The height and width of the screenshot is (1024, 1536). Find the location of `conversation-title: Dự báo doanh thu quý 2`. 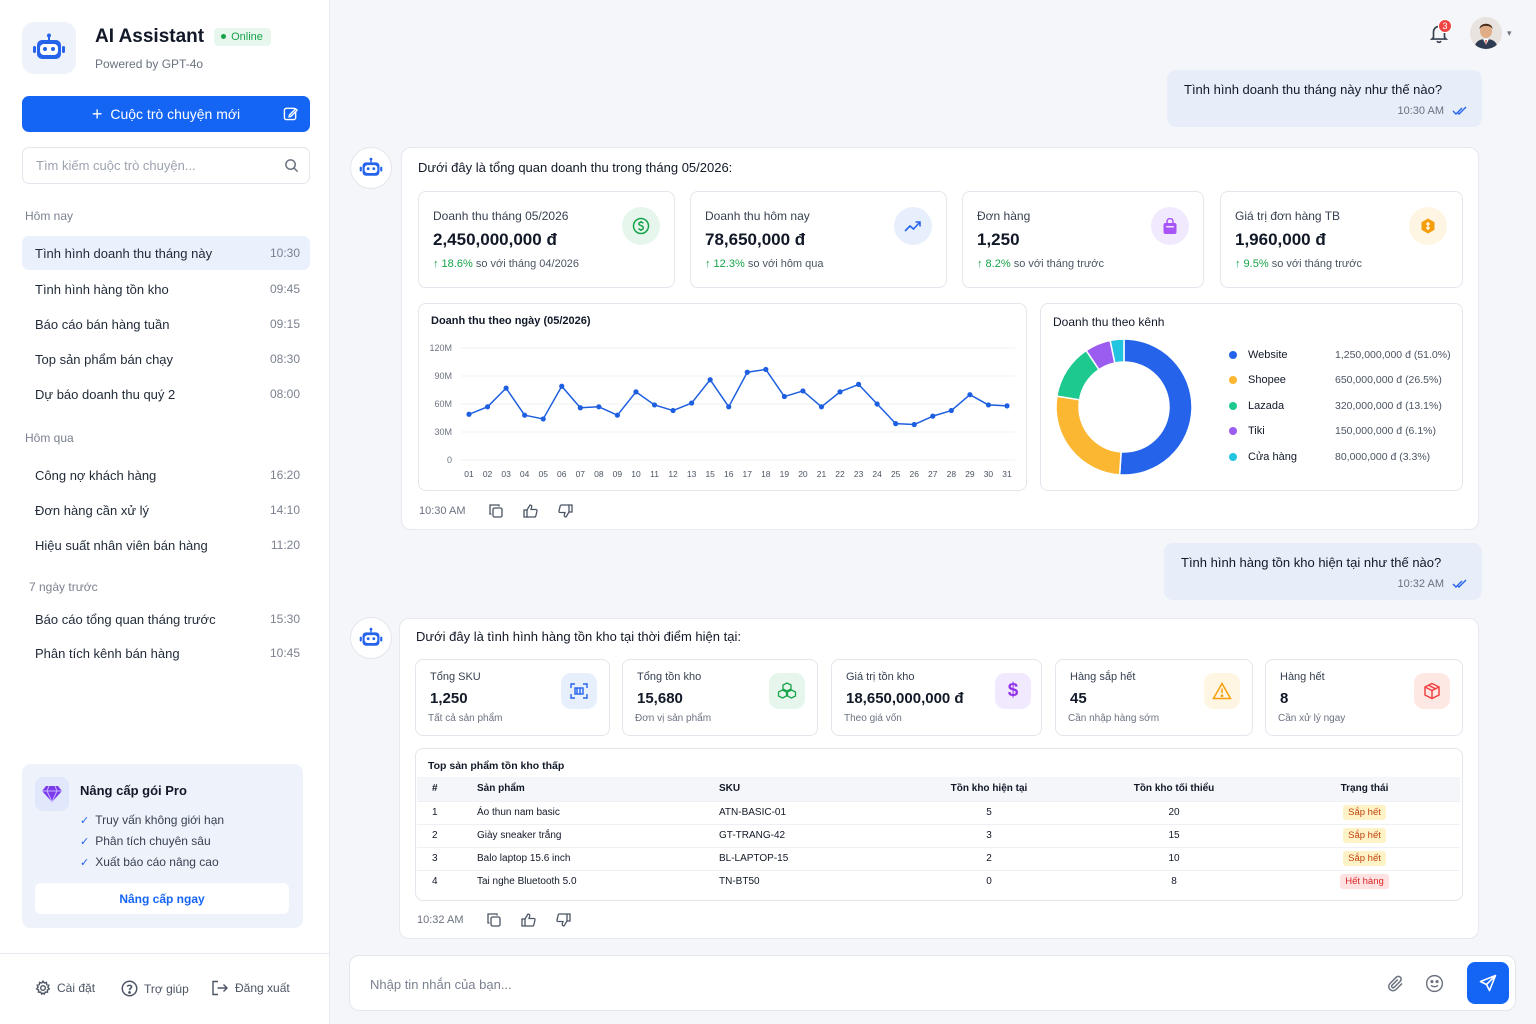

conversation-title: Dự báo doanh thu quý 2 is located at coordinates (105, 394).